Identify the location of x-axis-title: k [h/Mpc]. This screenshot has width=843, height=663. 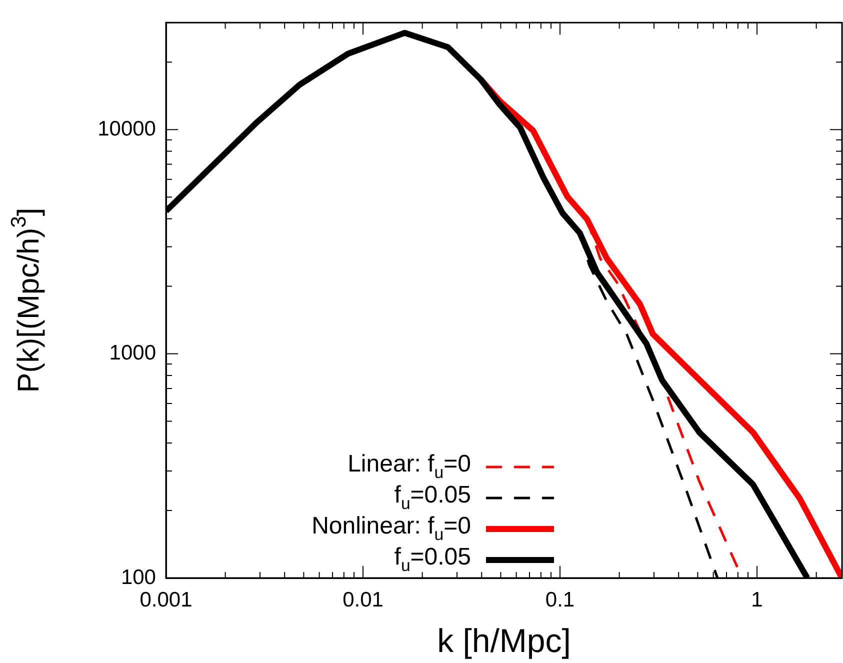
(504, 641).